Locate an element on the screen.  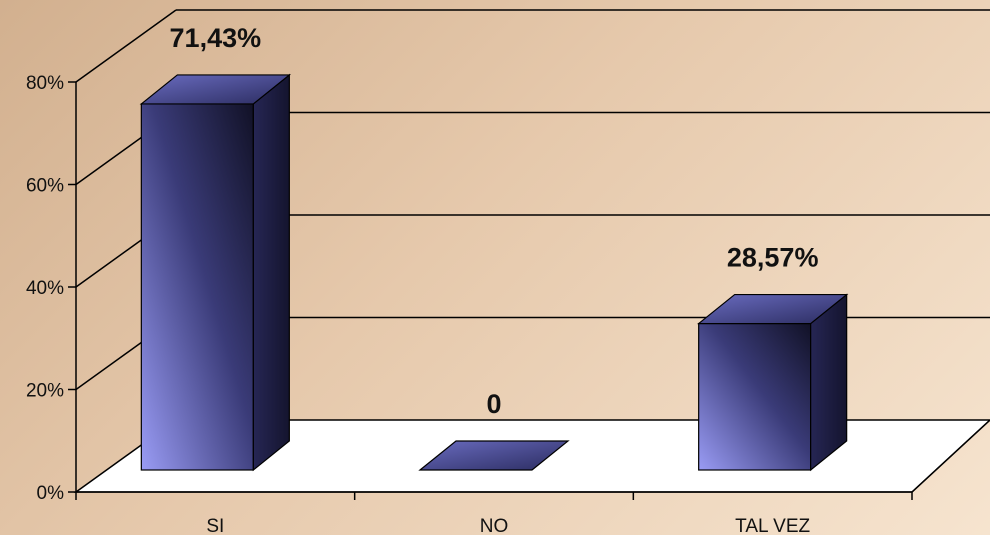
y-tick-label: 60% is located at coordinates (45, 186).